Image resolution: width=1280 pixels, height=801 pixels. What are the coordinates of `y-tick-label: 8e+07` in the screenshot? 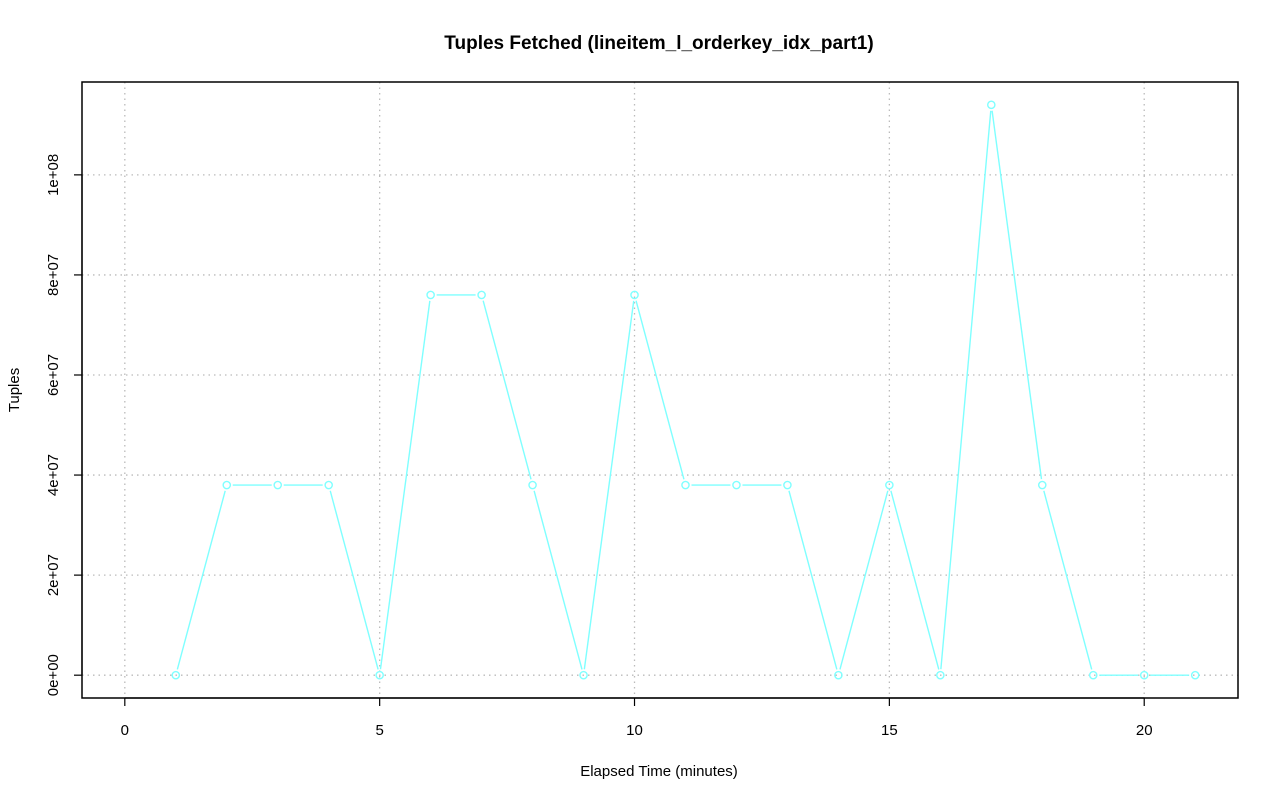 It's located at (53, 275).